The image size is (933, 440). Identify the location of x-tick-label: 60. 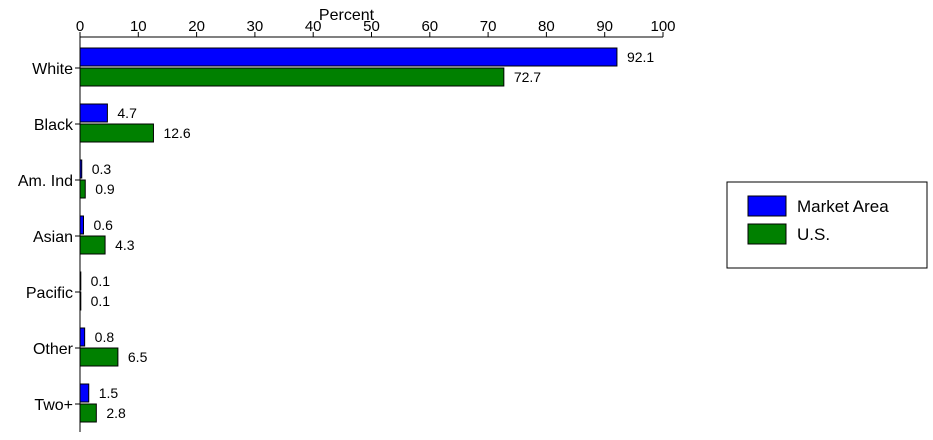
(429, 26).